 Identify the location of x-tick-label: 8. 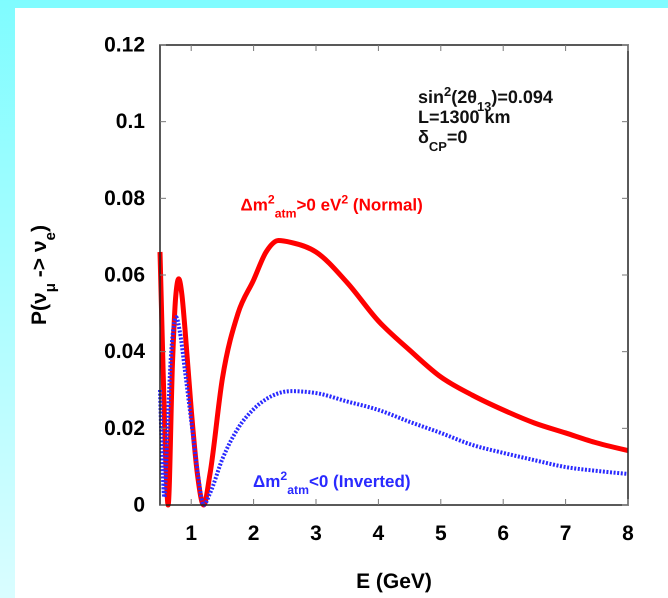
(628, 533).